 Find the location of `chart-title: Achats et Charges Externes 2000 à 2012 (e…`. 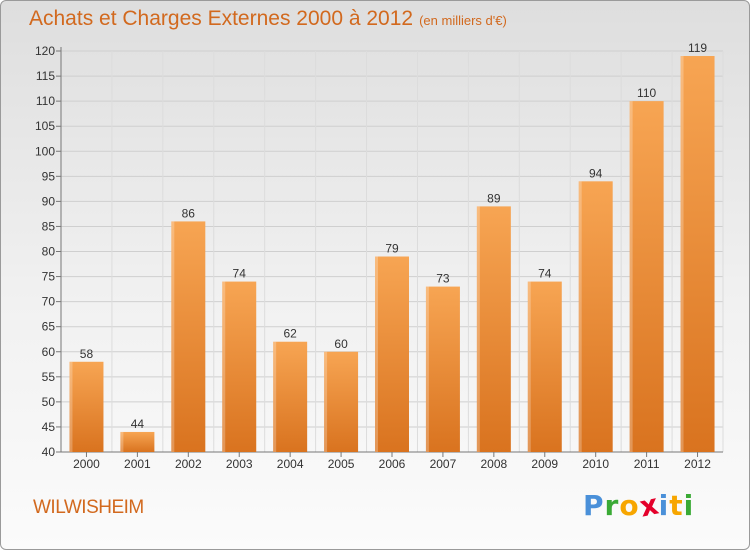

chart-title: Achats et Charges Externes 2000 à 2012 (e… is located at coordinates (268, 19).